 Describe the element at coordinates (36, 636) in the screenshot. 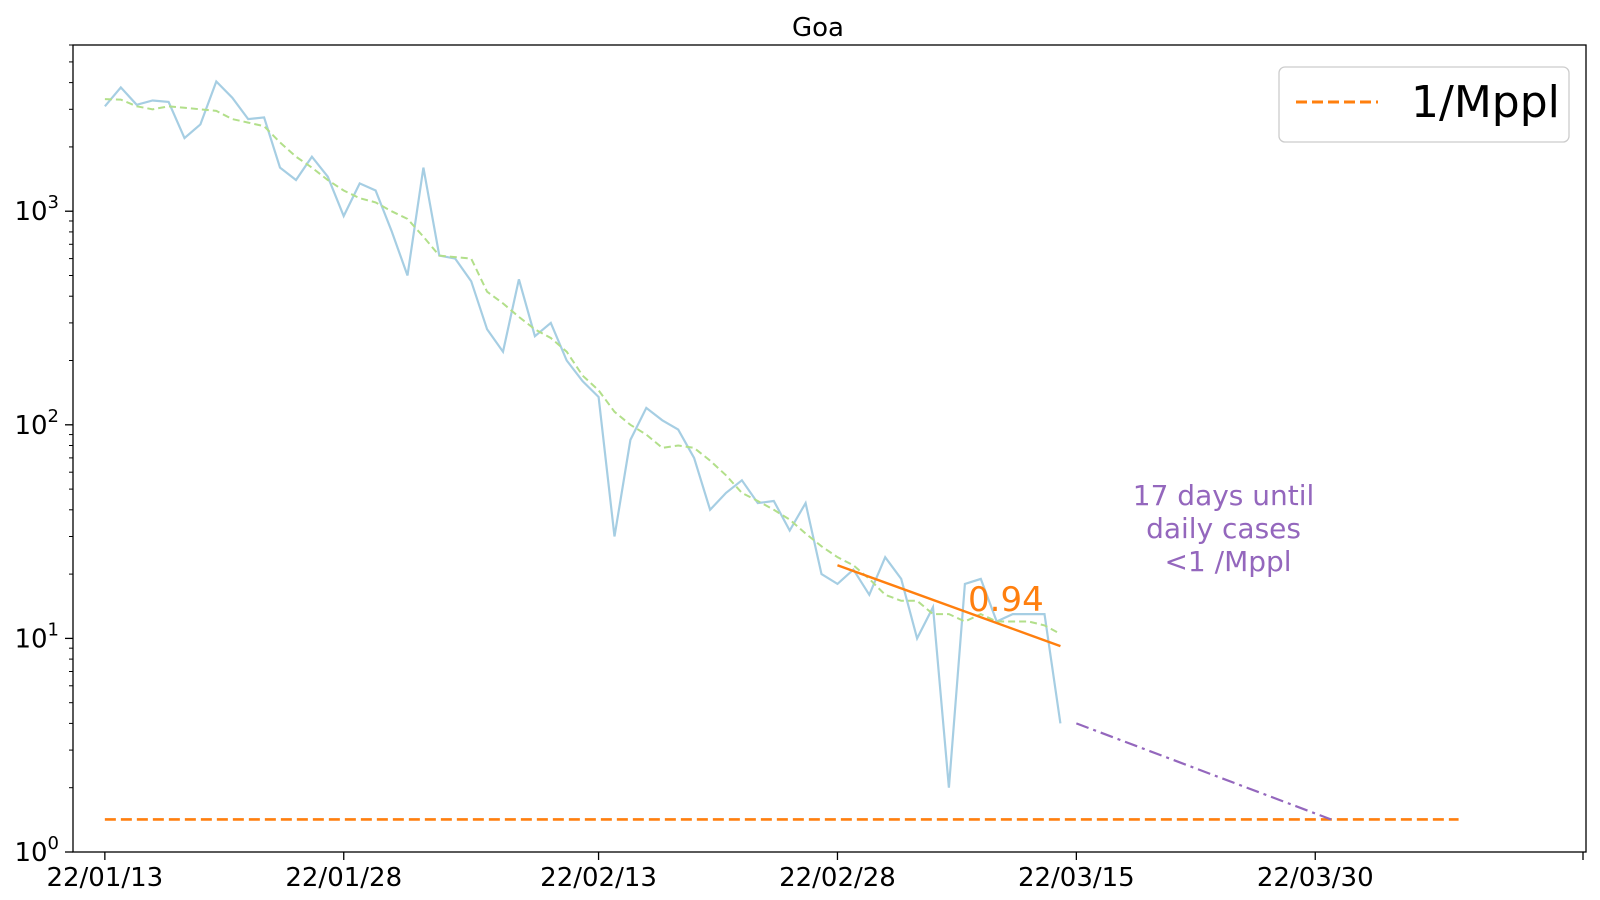

I see `y-tick-label: 10¹` at that location.